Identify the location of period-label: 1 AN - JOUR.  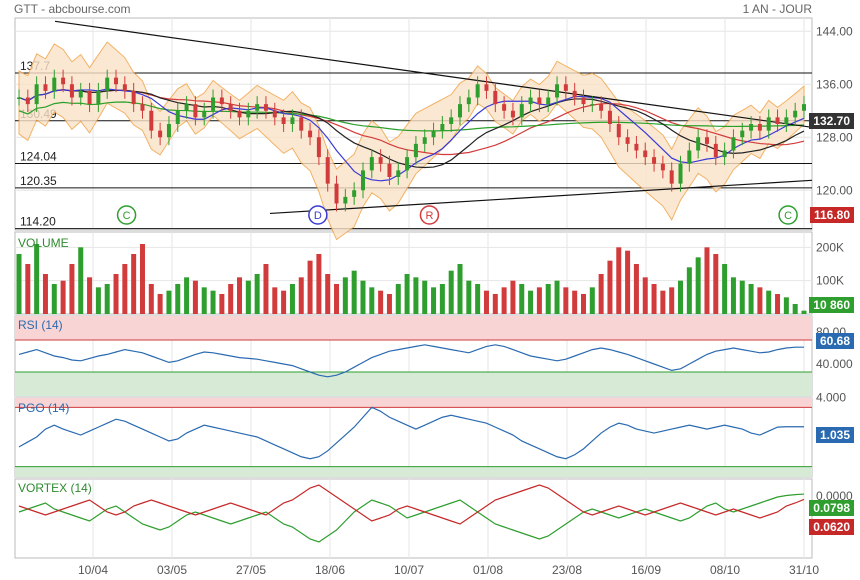
(777, 9).